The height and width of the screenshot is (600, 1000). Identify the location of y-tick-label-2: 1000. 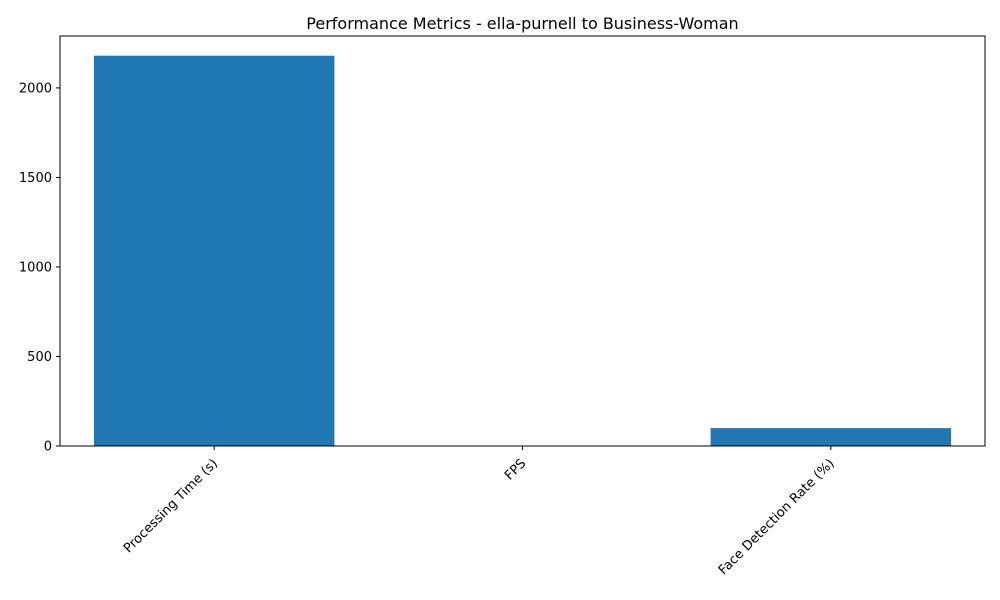
(35, 267).